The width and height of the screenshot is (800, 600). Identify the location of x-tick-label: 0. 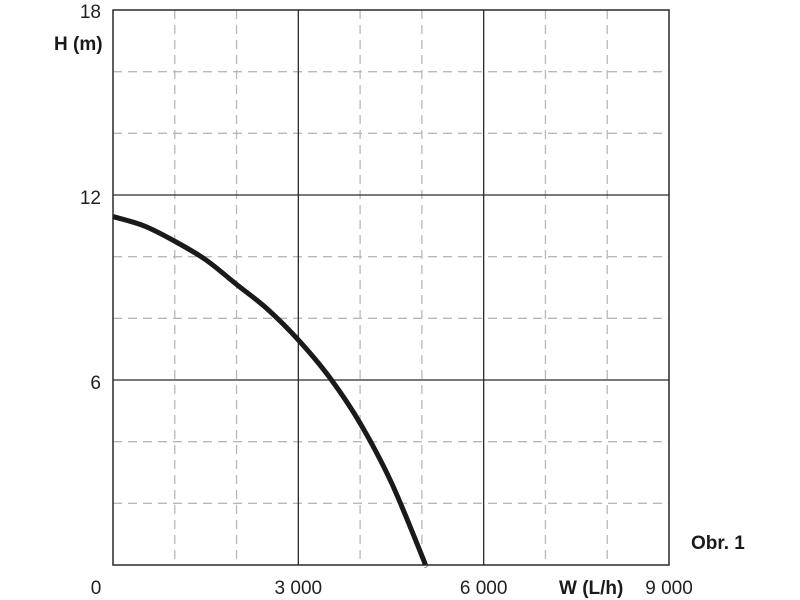
(96, 588).